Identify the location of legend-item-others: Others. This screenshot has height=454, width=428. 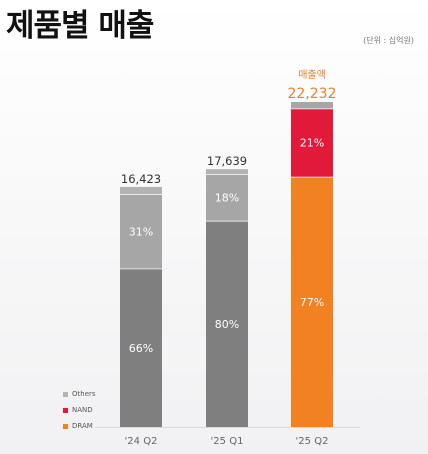
(79, 394).